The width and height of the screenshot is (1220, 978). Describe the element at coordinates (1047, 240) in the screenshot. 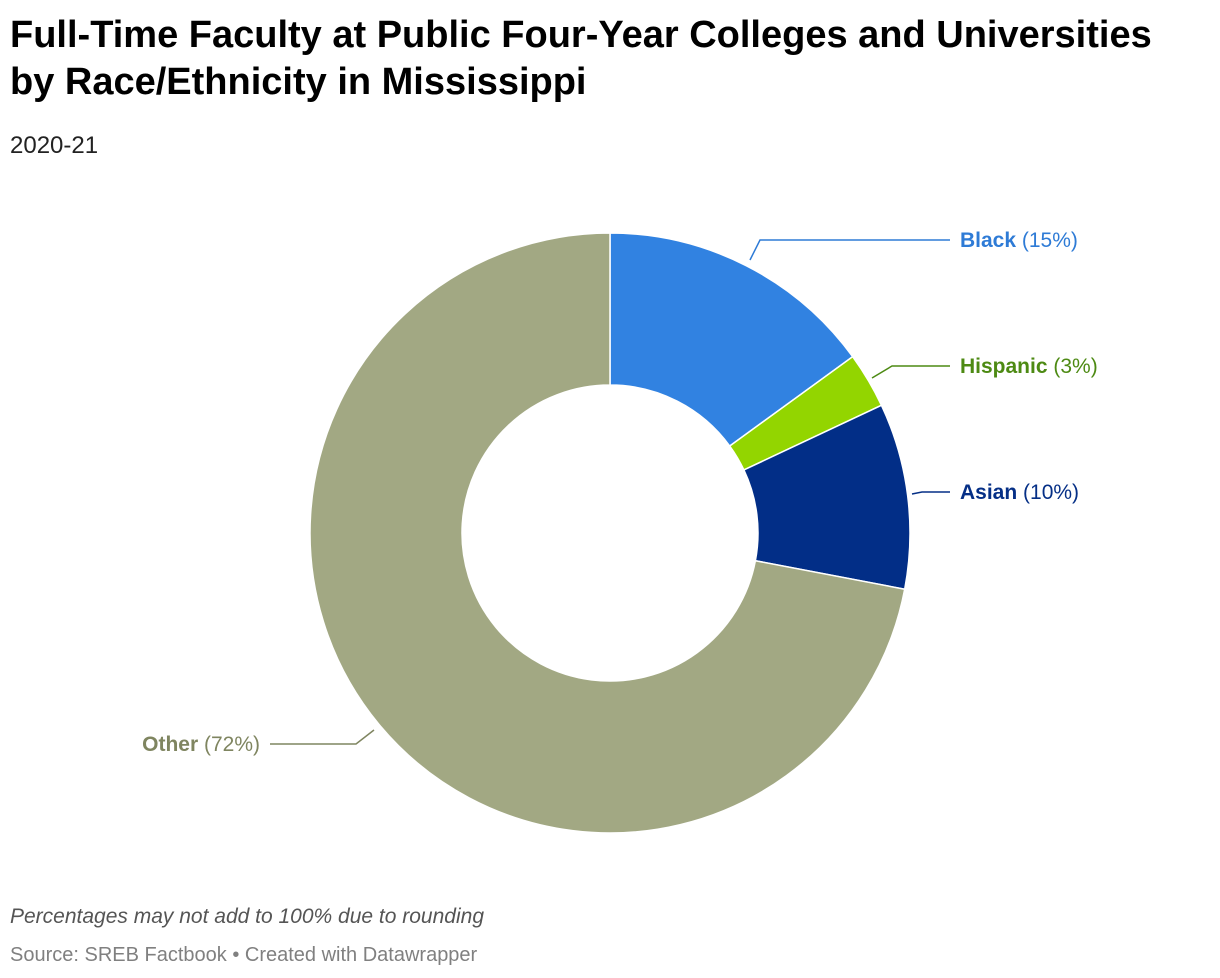

I see `slice-label-value: (15%)` at that location.